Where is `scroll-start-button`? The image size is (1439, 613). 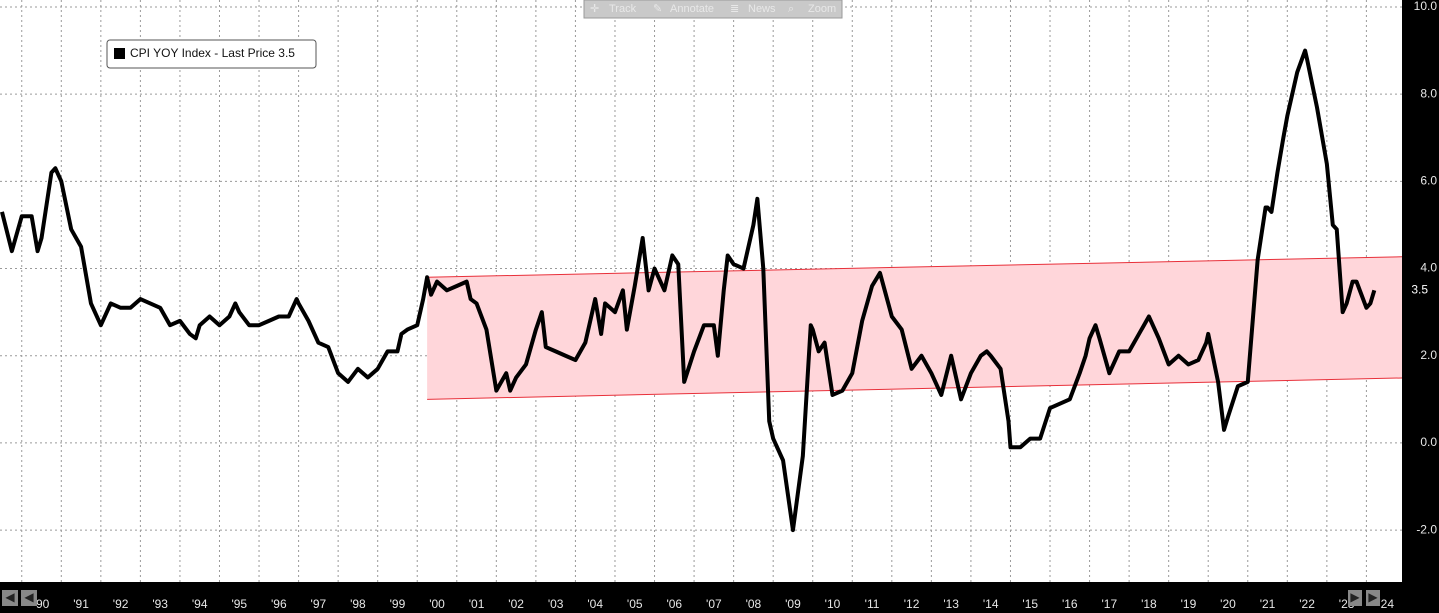
scroll-start-button is located at coordinates (10, 598).